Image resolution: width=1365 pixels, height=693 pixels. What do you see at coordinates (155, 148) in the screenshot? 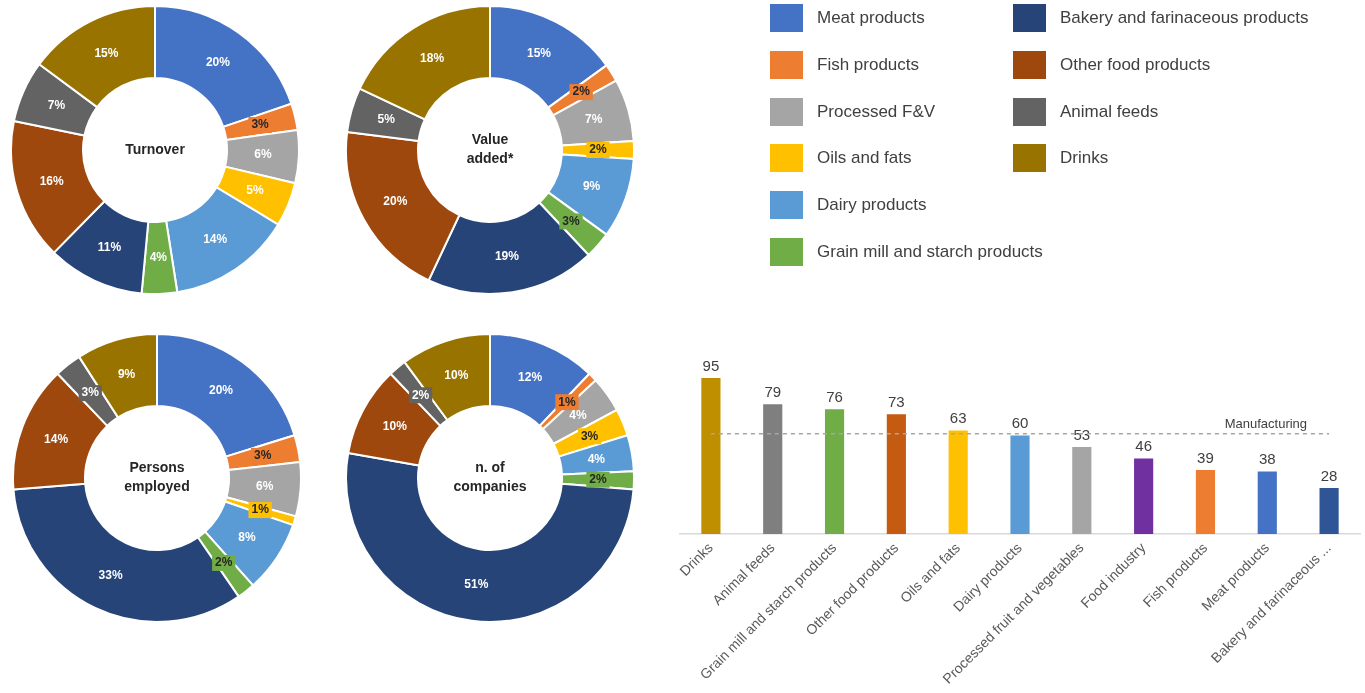
I see `slice-label: Turnover` at bounding box center [155, 148].